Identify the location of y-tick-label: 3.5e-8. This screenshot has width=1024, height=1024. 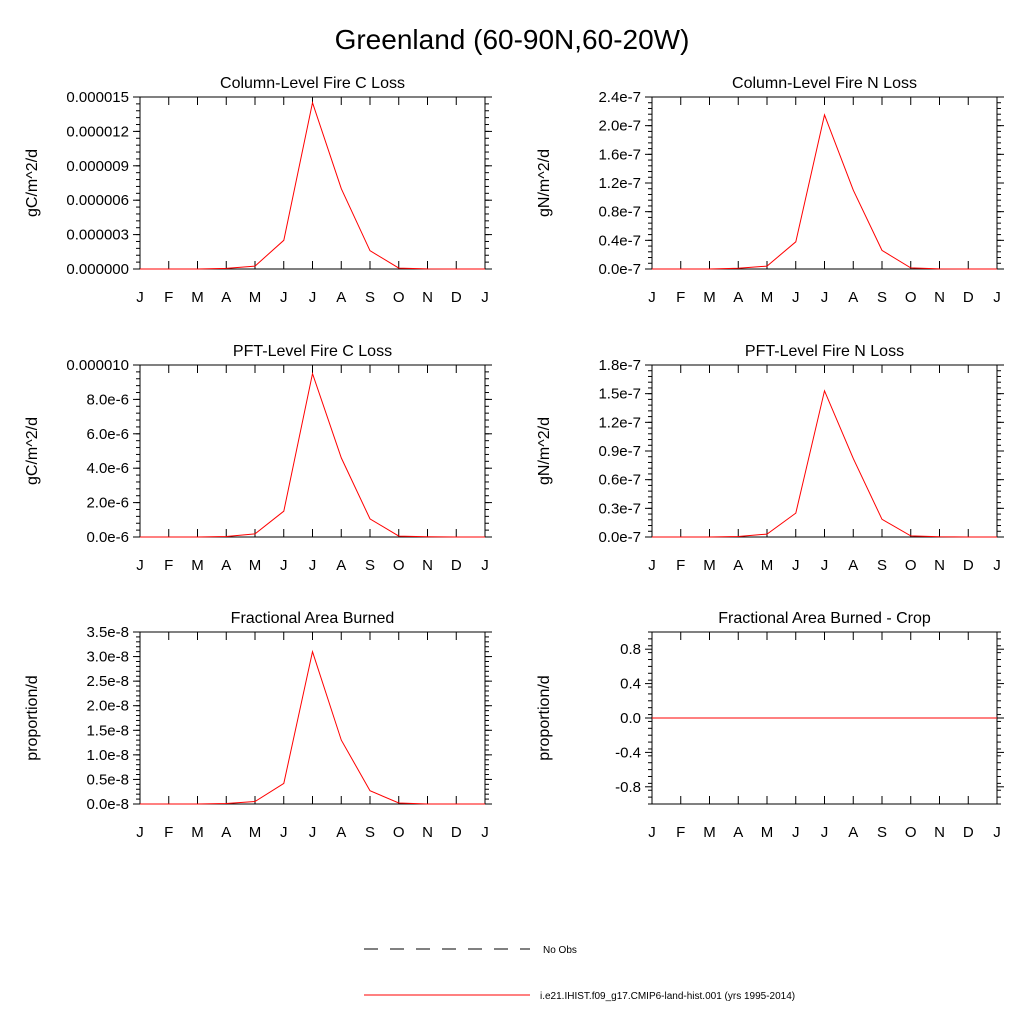
(107, 632).